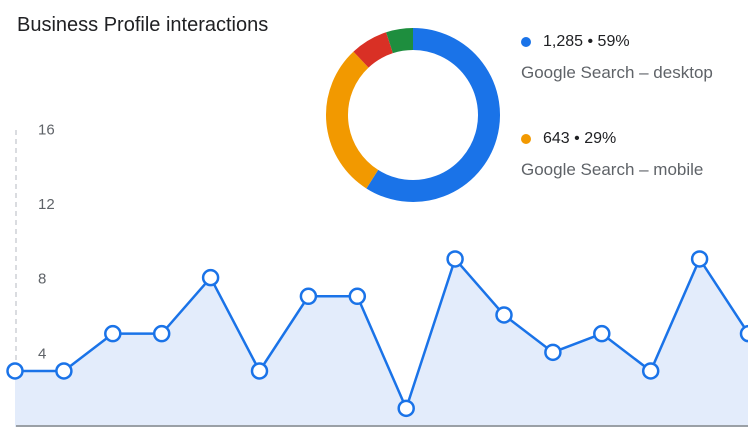 The image size is (748, 429). I want to click on legend-item-desktop: 1,285 • 59% Google Search – desktop, so click(617, 57).